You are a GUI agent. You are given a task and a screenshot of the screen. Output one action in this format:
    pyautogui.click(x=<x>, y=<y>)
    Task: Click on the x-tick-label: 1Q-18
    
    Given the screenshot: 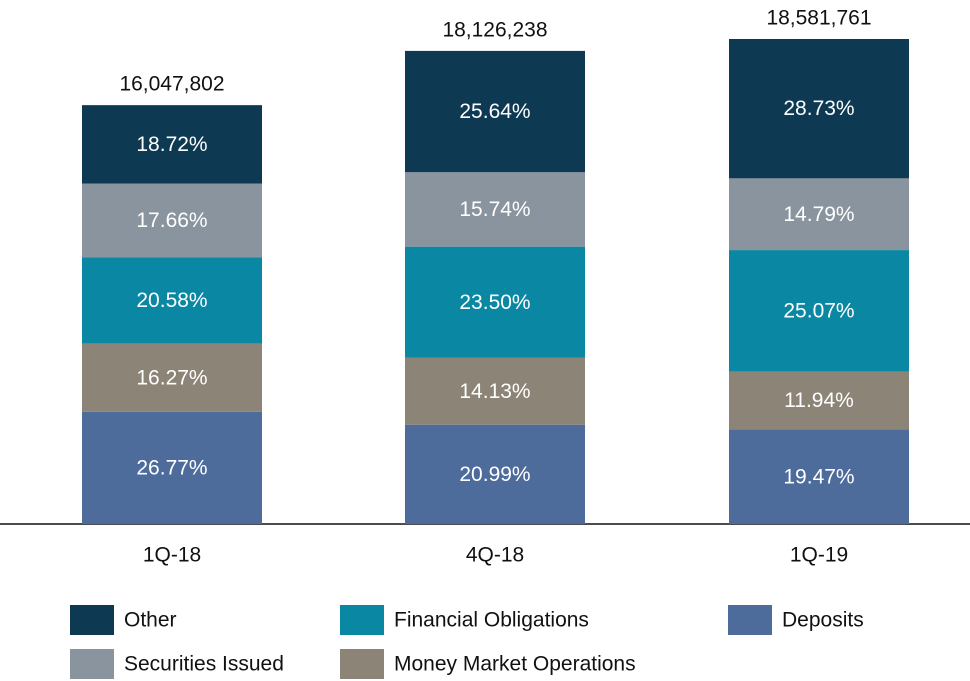 What is the action you would take?
    pyautogui.click(x=172, y=555)
    